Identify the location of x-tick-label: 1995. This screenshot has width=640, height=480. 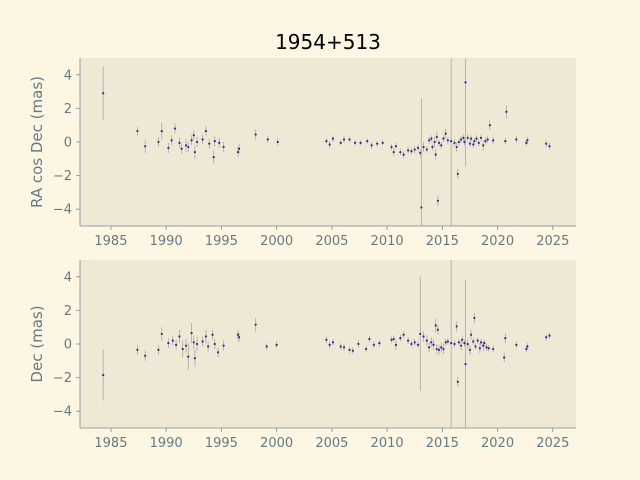
(221, 241).